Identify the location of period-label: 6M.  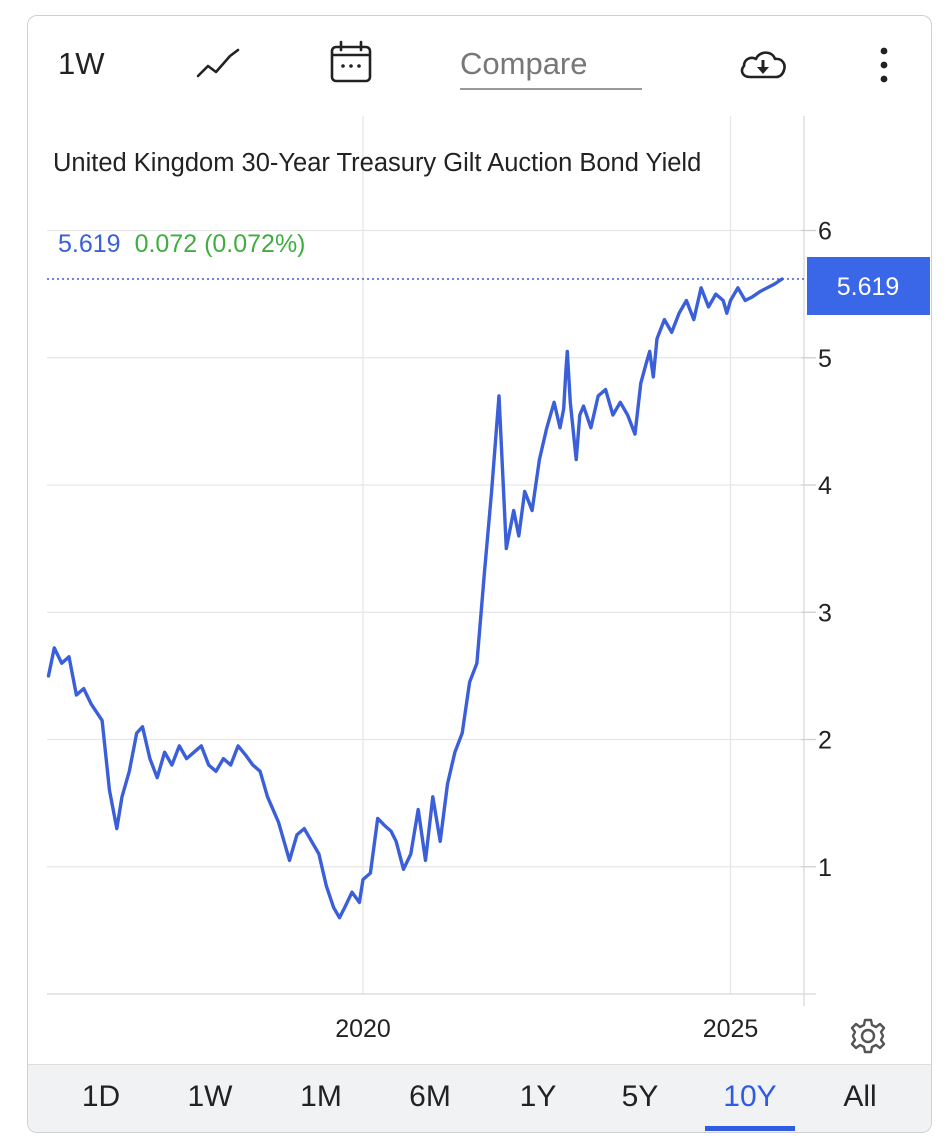
(430, 1096).